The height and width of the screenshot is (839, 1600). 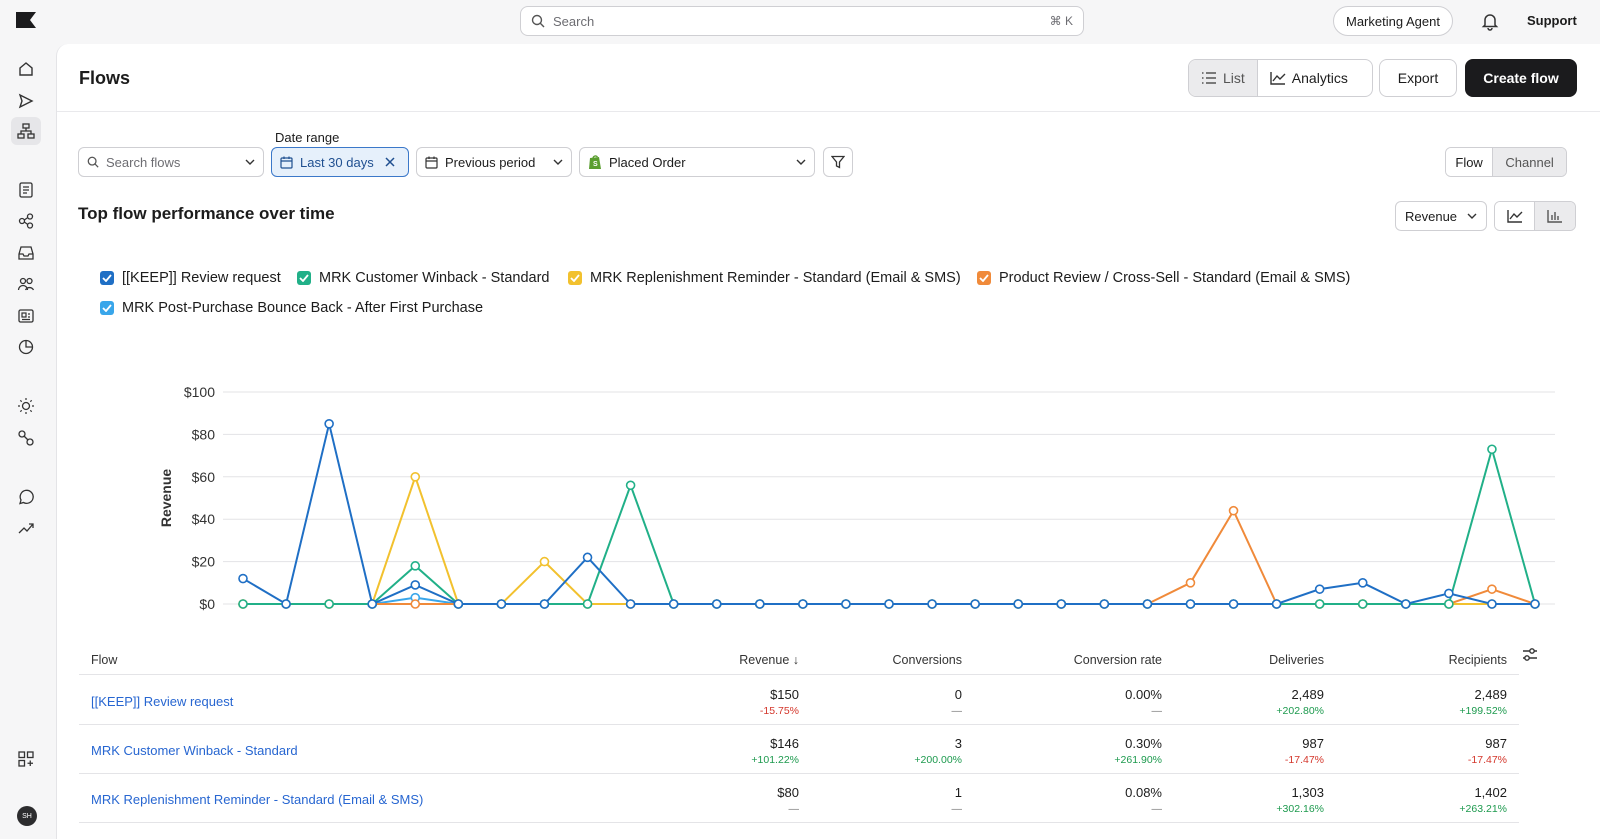 I want to click on list-icon, so click(x=26, y=190).